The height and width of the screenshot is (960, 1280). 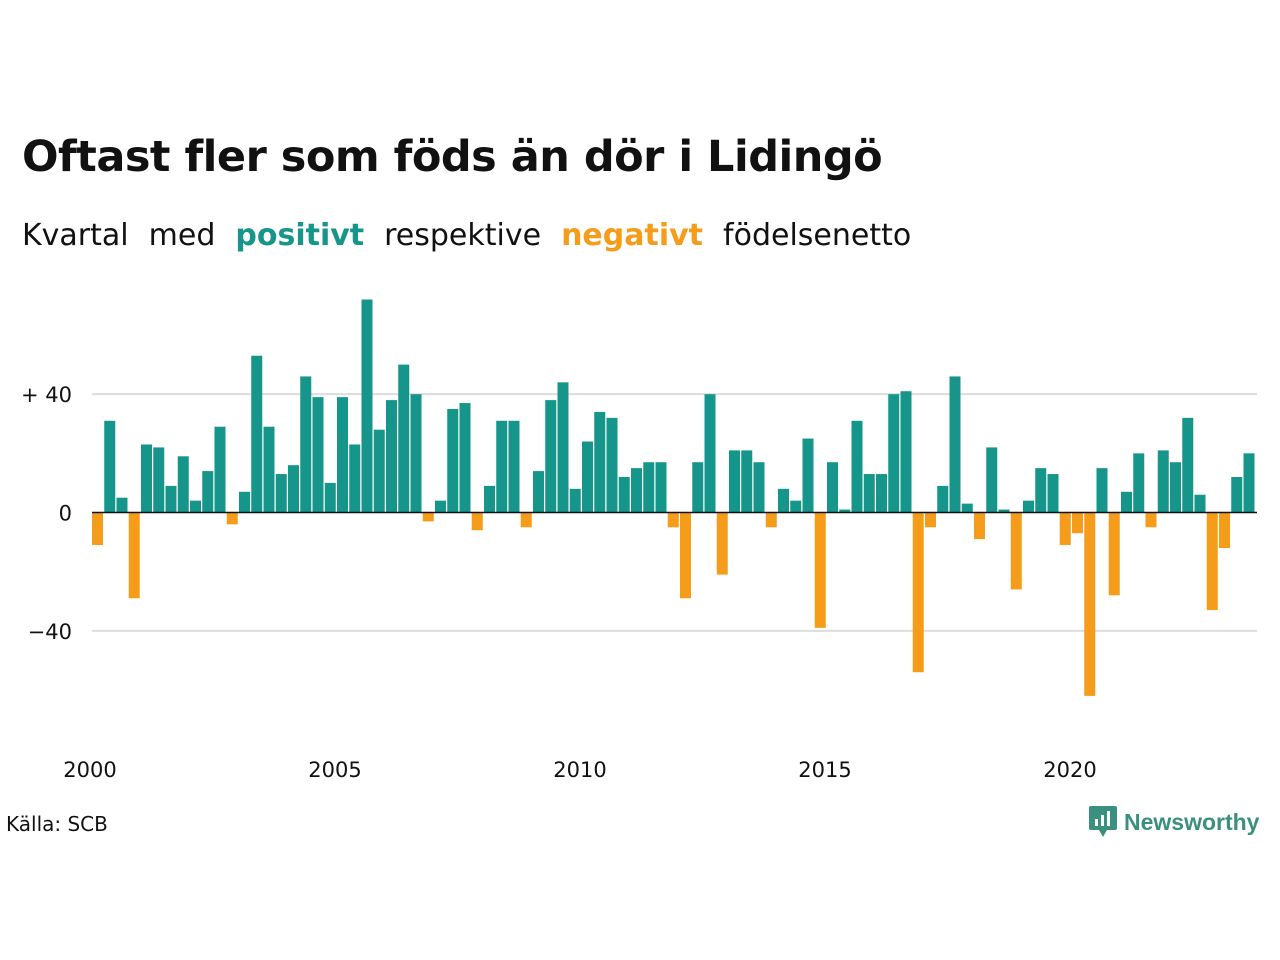 I want to click on brand-logo: Newsworthy, so click(x=1173, y=822).